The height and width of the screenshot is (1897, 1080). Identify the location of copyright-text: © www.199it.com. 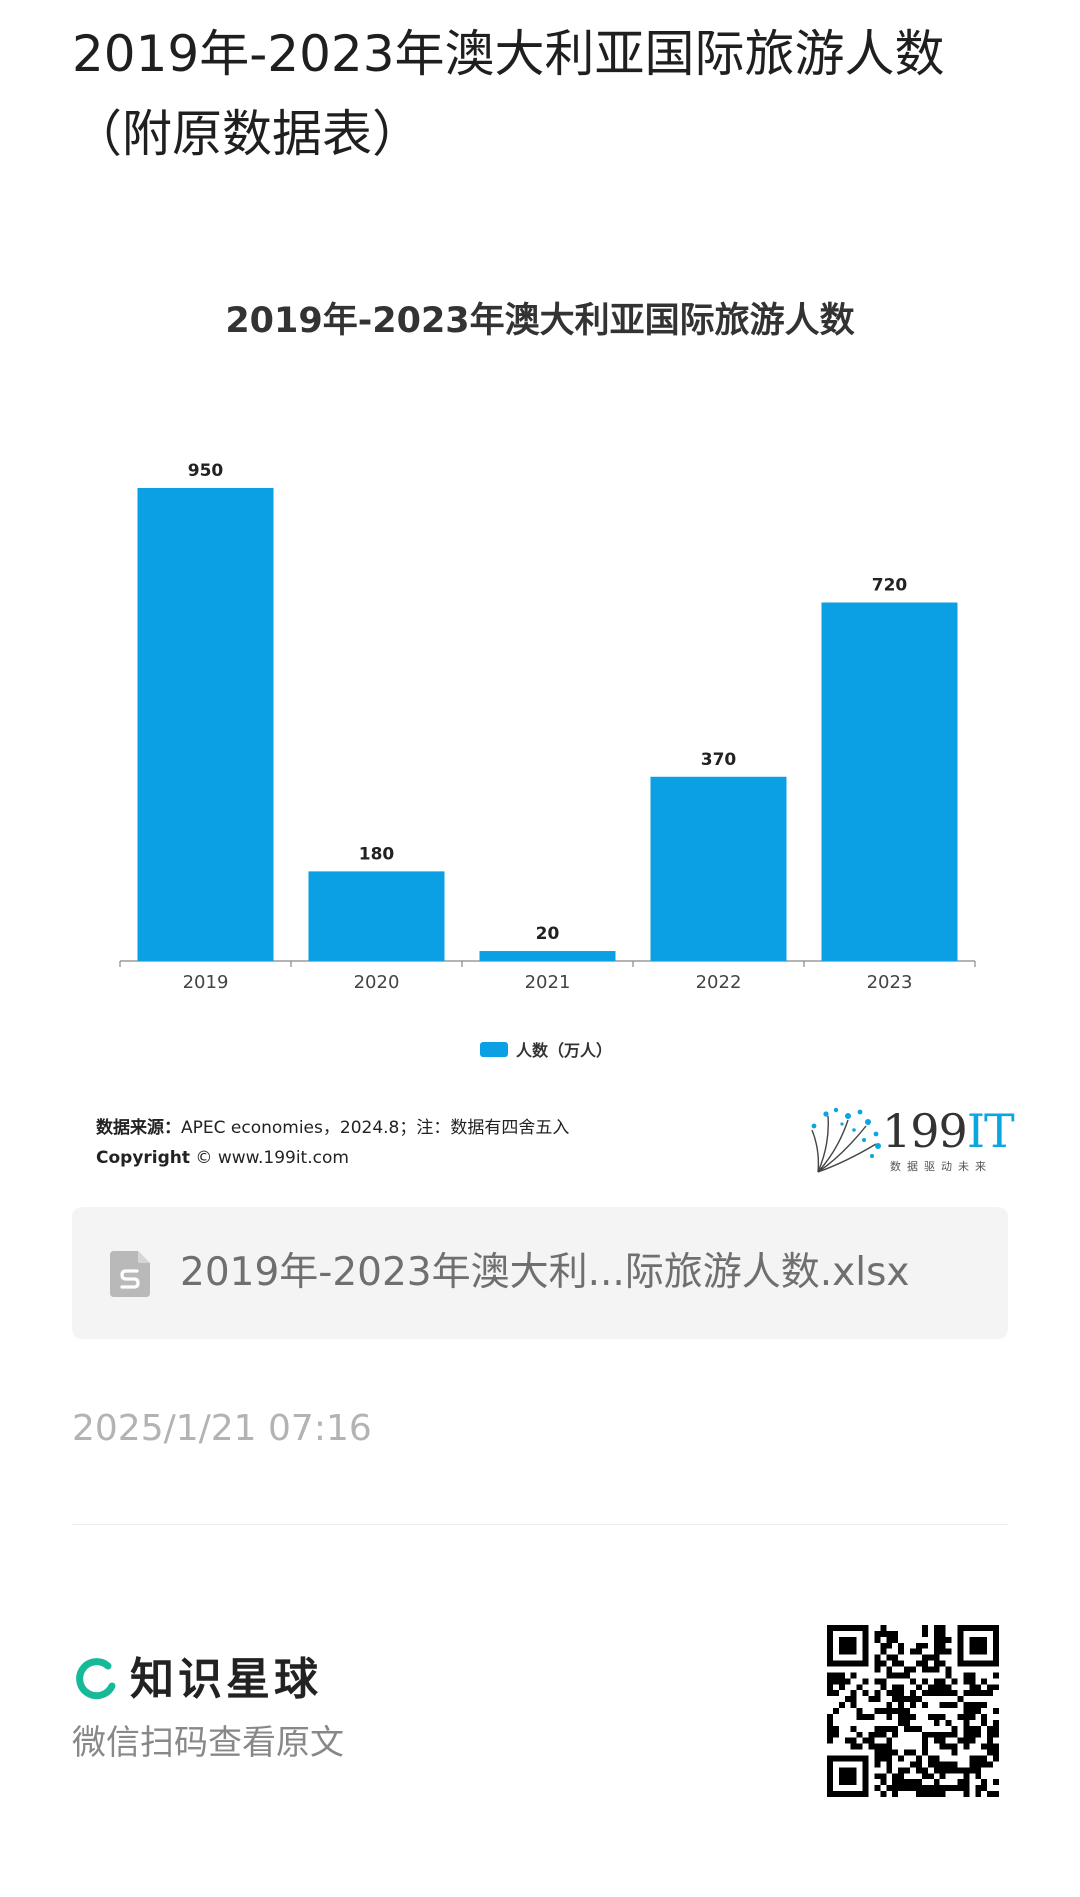
(272, 1158).